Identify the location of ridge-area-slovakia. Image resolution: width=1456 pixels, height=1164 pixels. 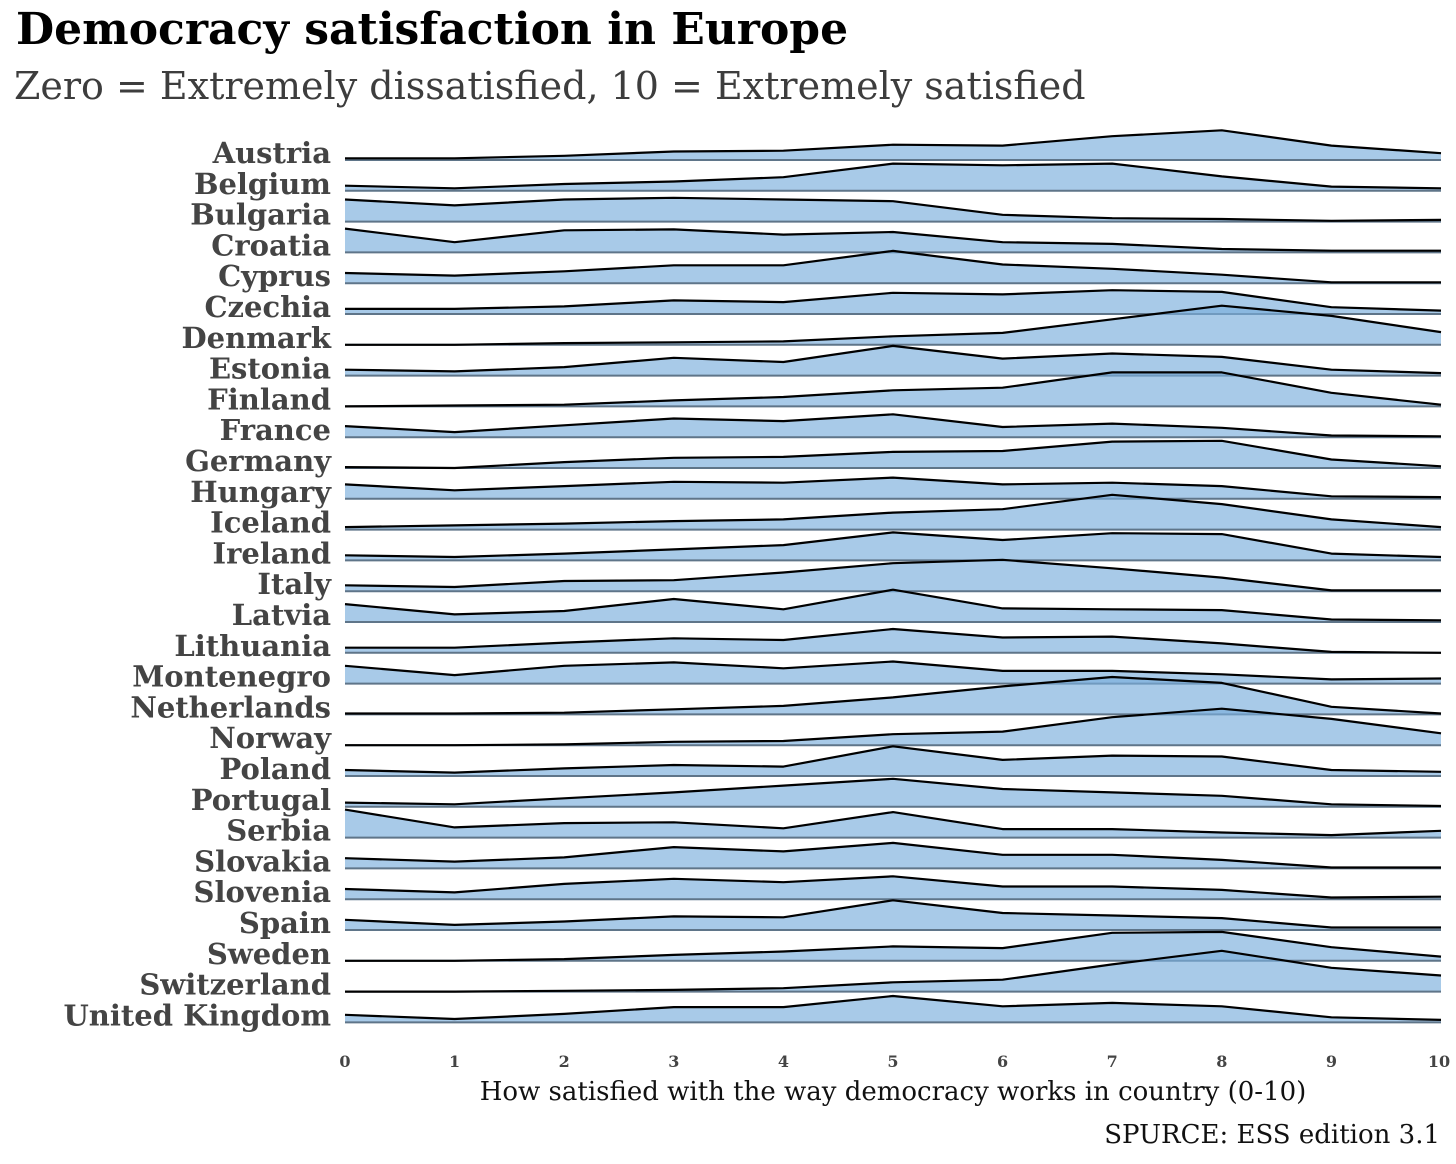
(893, 855).